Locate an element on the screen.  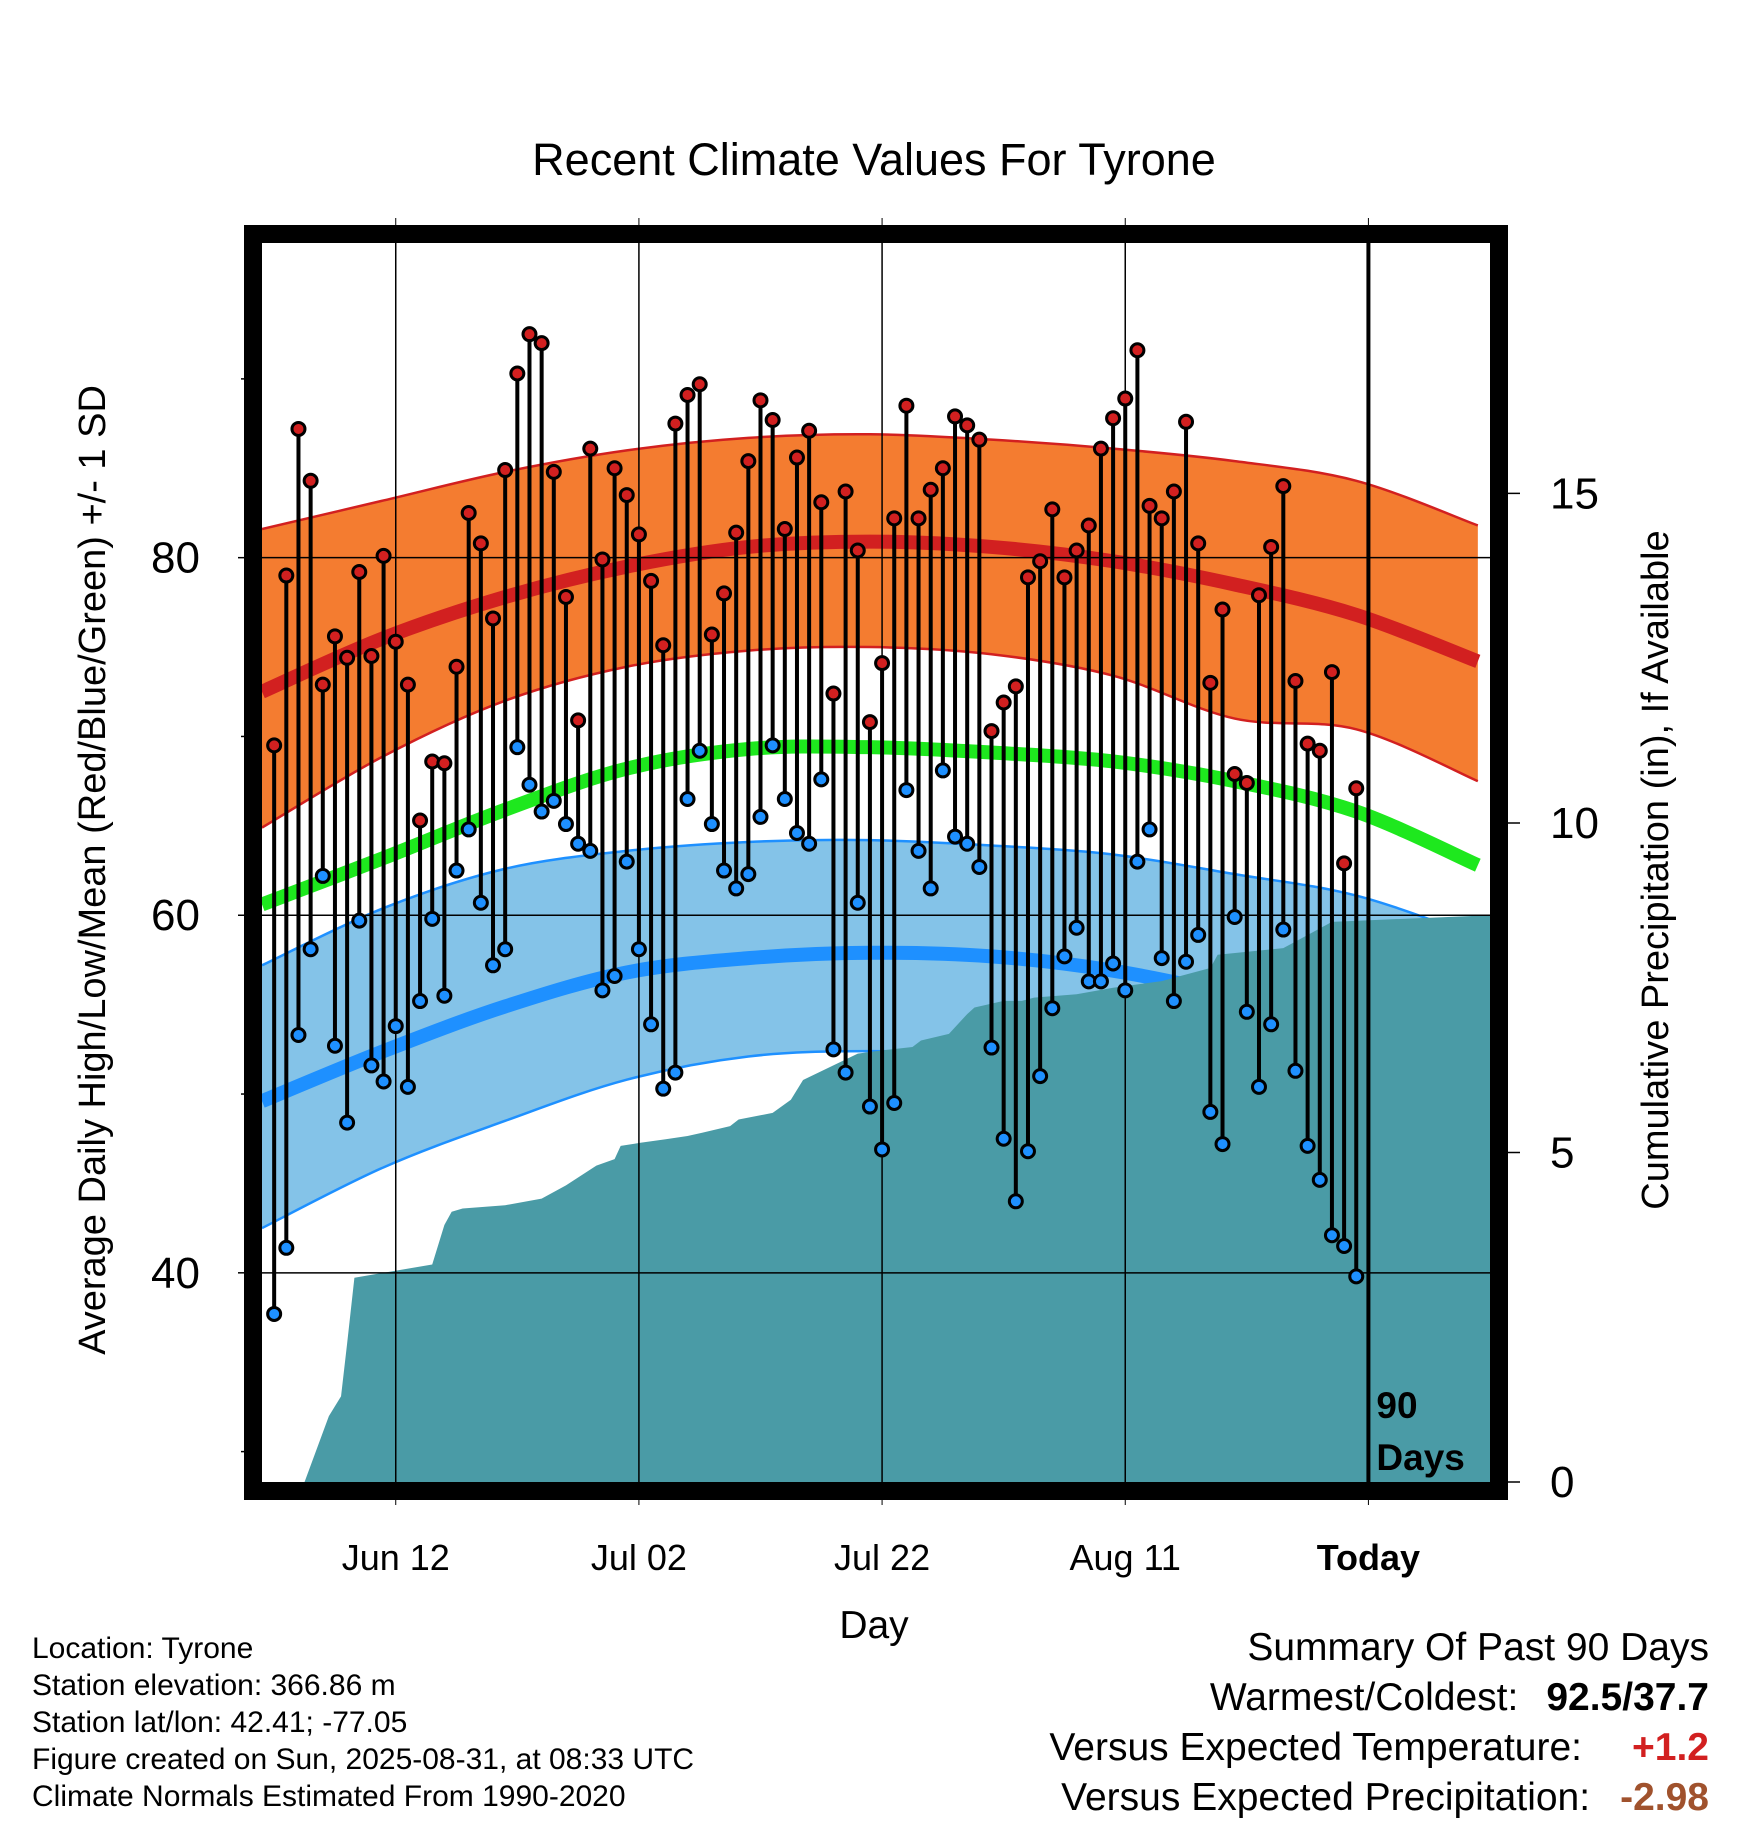
chart-title: Recent Climate Values For Tyrone is located at coordinates (874, 159).